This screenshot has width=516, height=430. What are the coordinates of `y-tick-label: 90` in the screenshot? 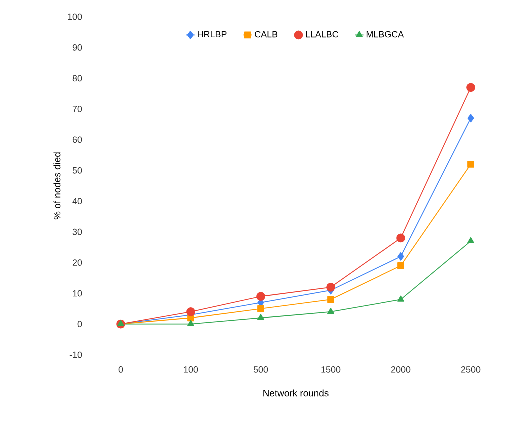 It's located at (77, 47).